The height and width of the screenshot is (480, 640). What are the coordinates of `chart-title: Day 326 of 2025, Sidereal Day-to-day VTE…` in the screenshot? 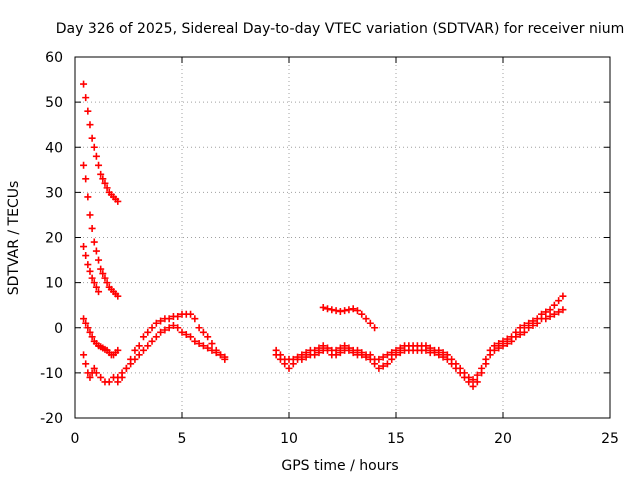 It's located at (340, 29).